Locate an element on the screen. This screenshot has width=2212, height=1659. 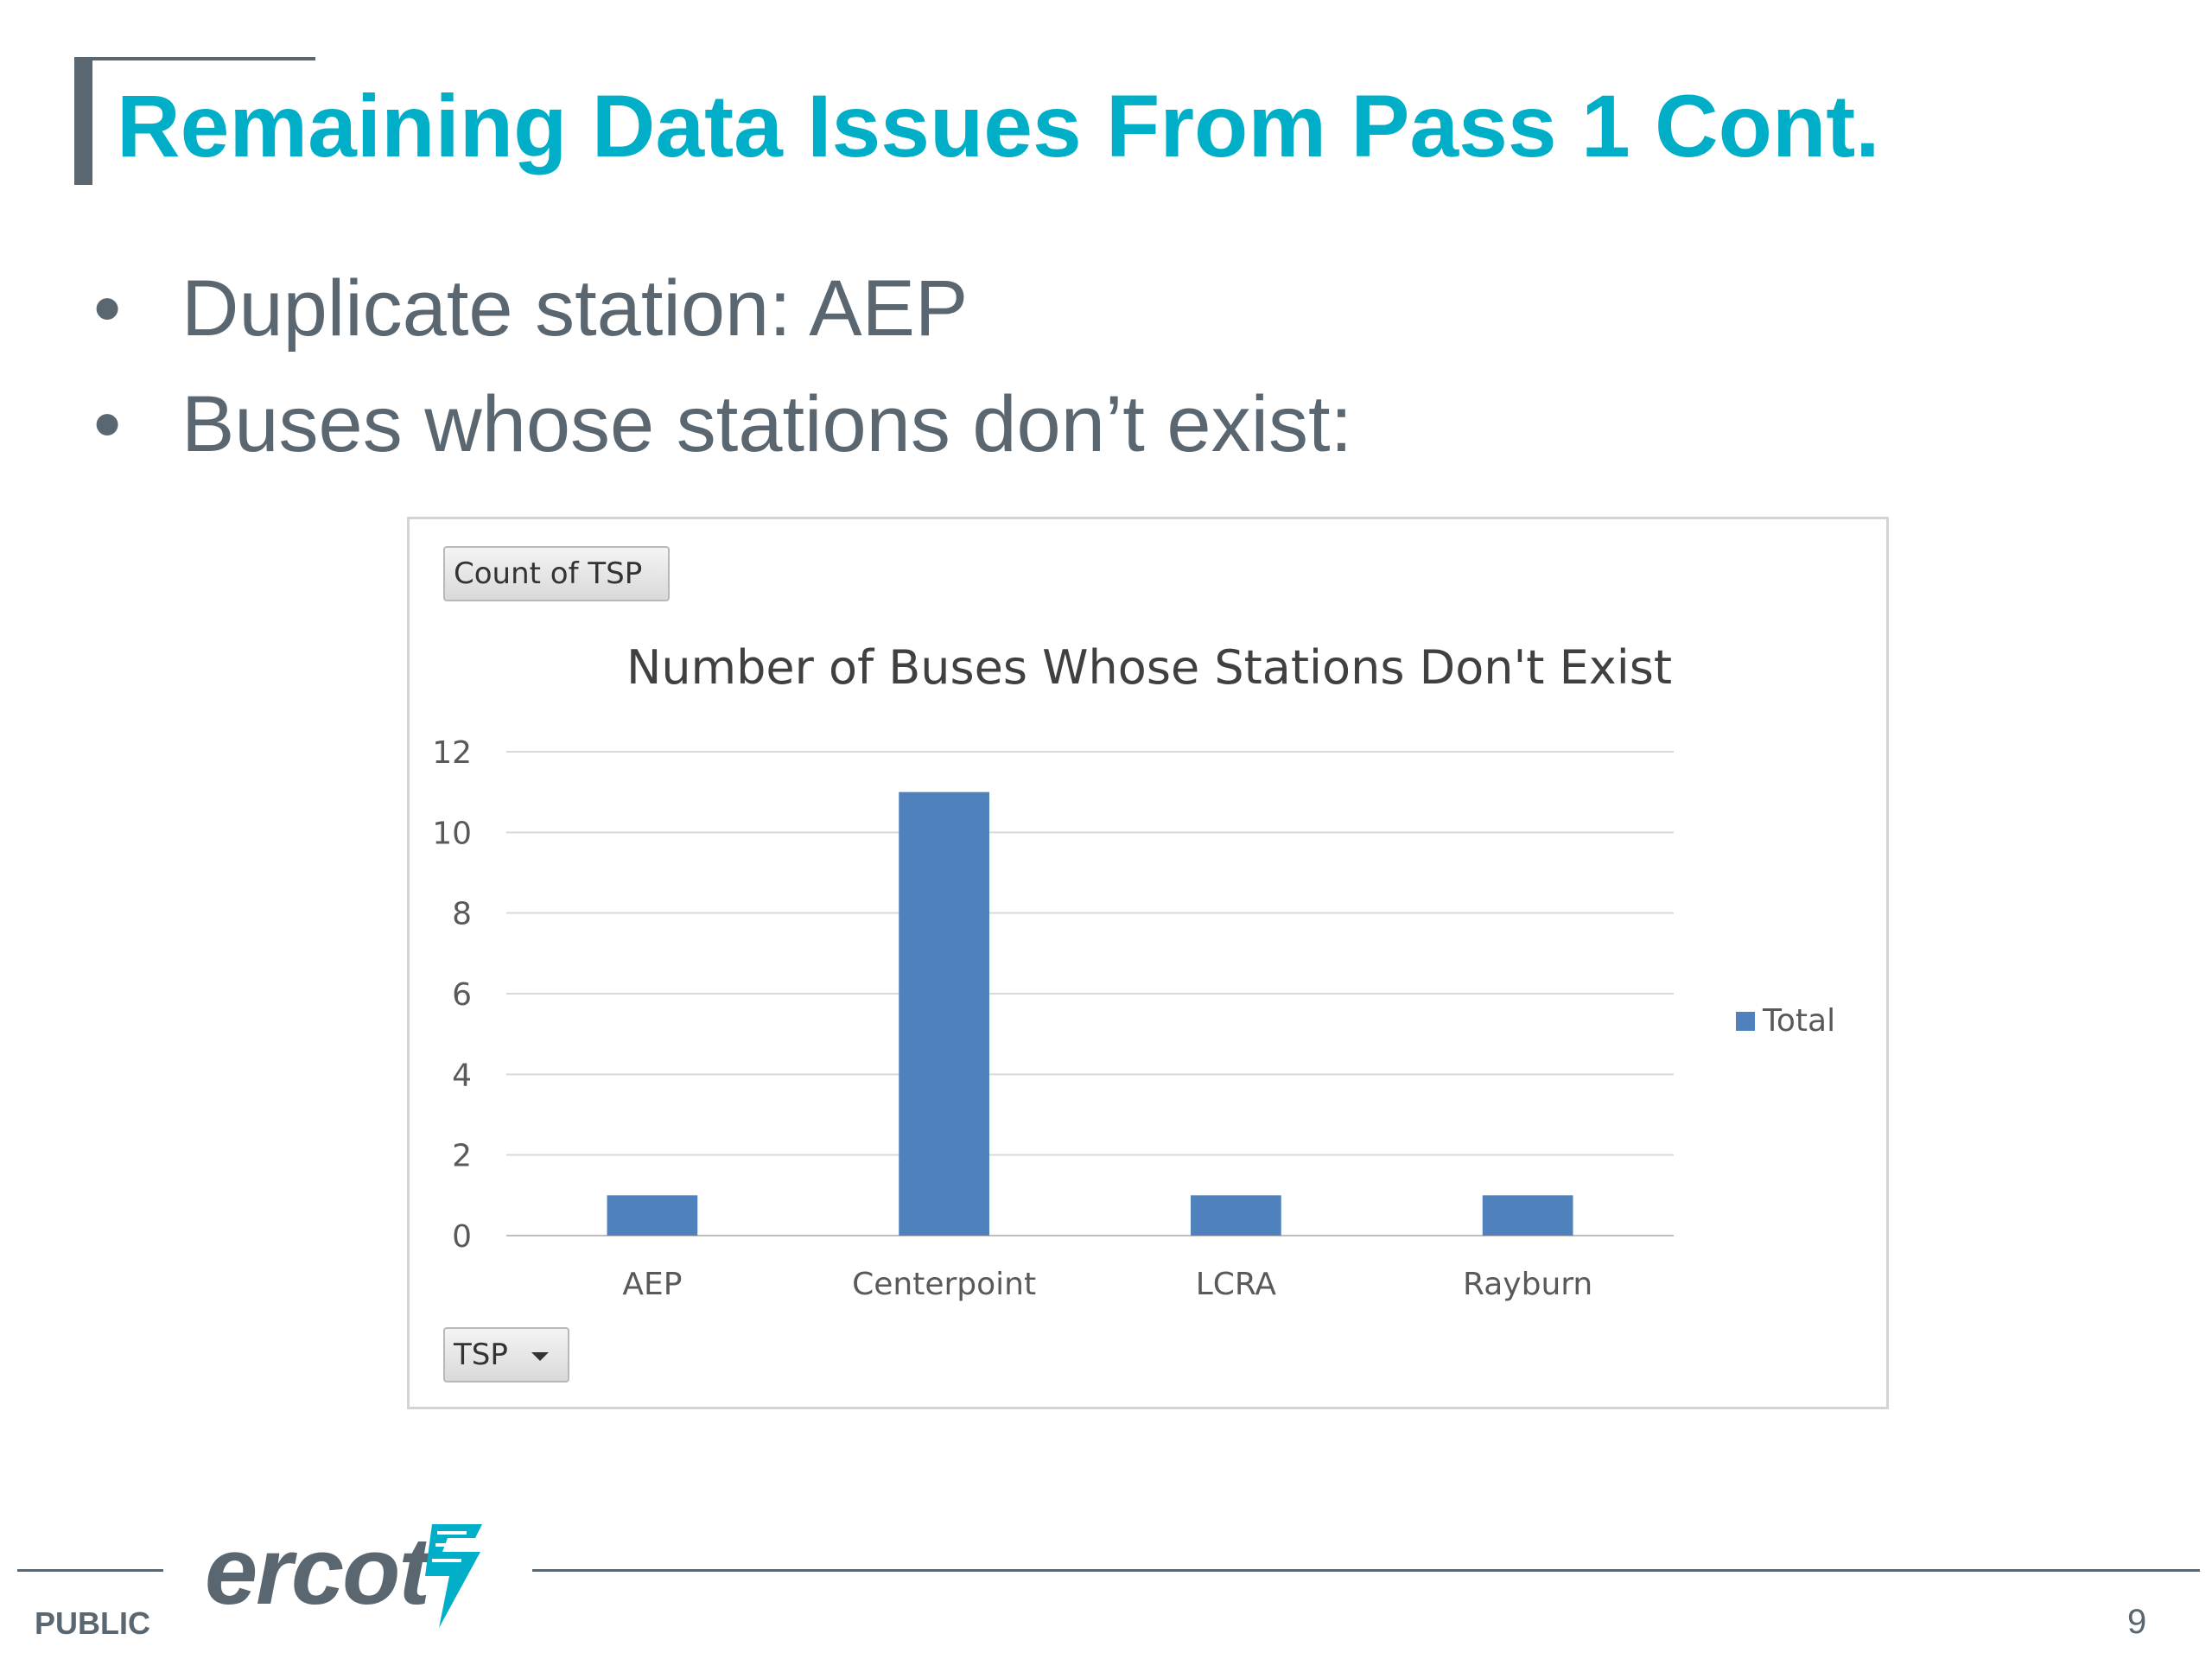
pivot-value-field-button: Count of TSP is located at coordinates (556, 573).